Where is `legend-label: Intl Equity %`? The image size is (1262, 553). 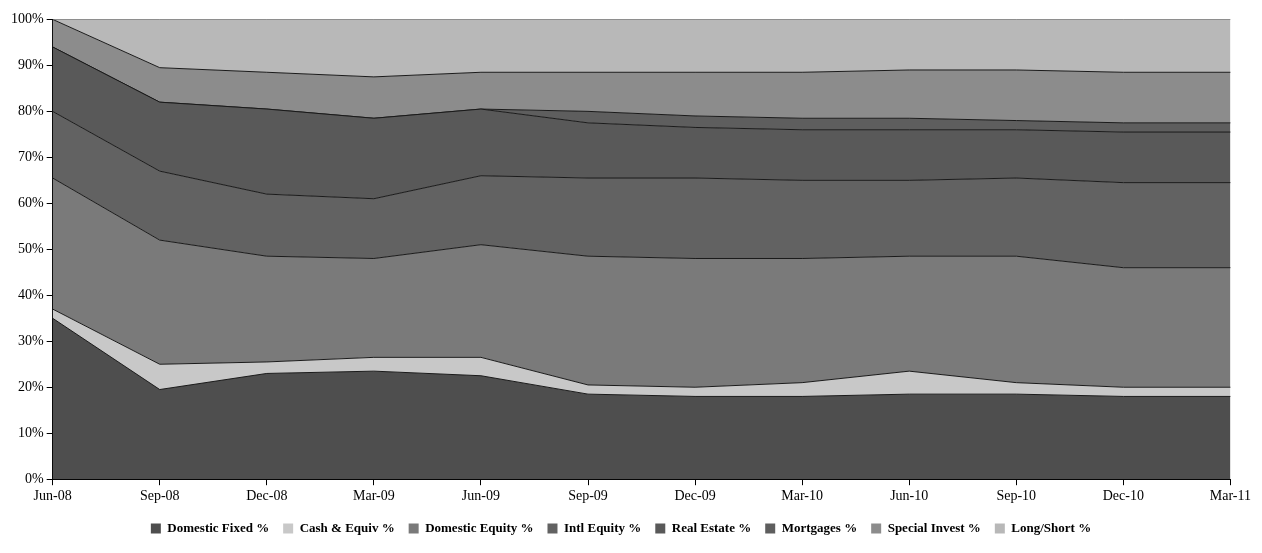
legend-label: Intl Equity % is located at coordinates (602, 527).